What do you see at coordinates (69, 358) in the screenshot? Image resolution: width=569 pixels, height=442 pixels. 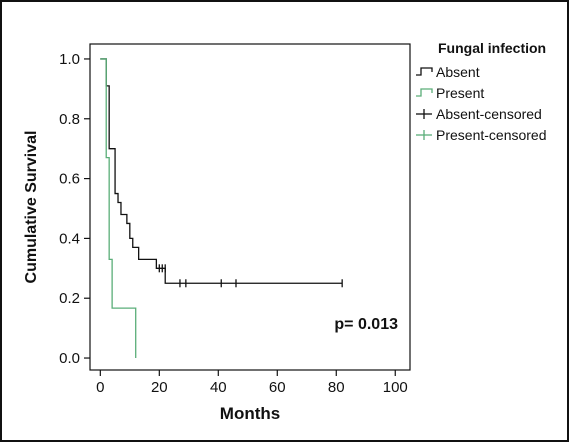 I see `y-tick-label: 0.0` at bounding box center [69, 358].